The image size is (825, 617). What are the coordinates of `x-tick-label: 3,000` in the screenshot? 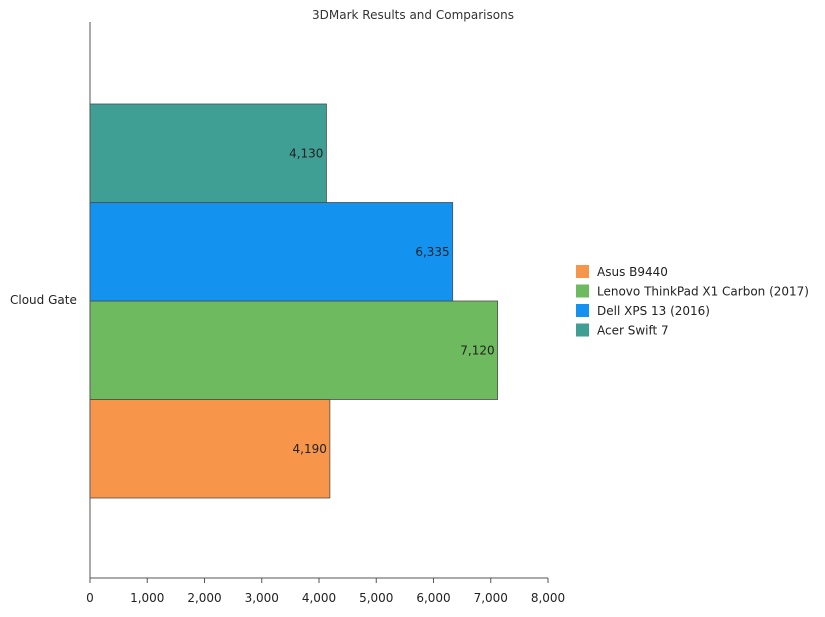 It's located at (262, 598).